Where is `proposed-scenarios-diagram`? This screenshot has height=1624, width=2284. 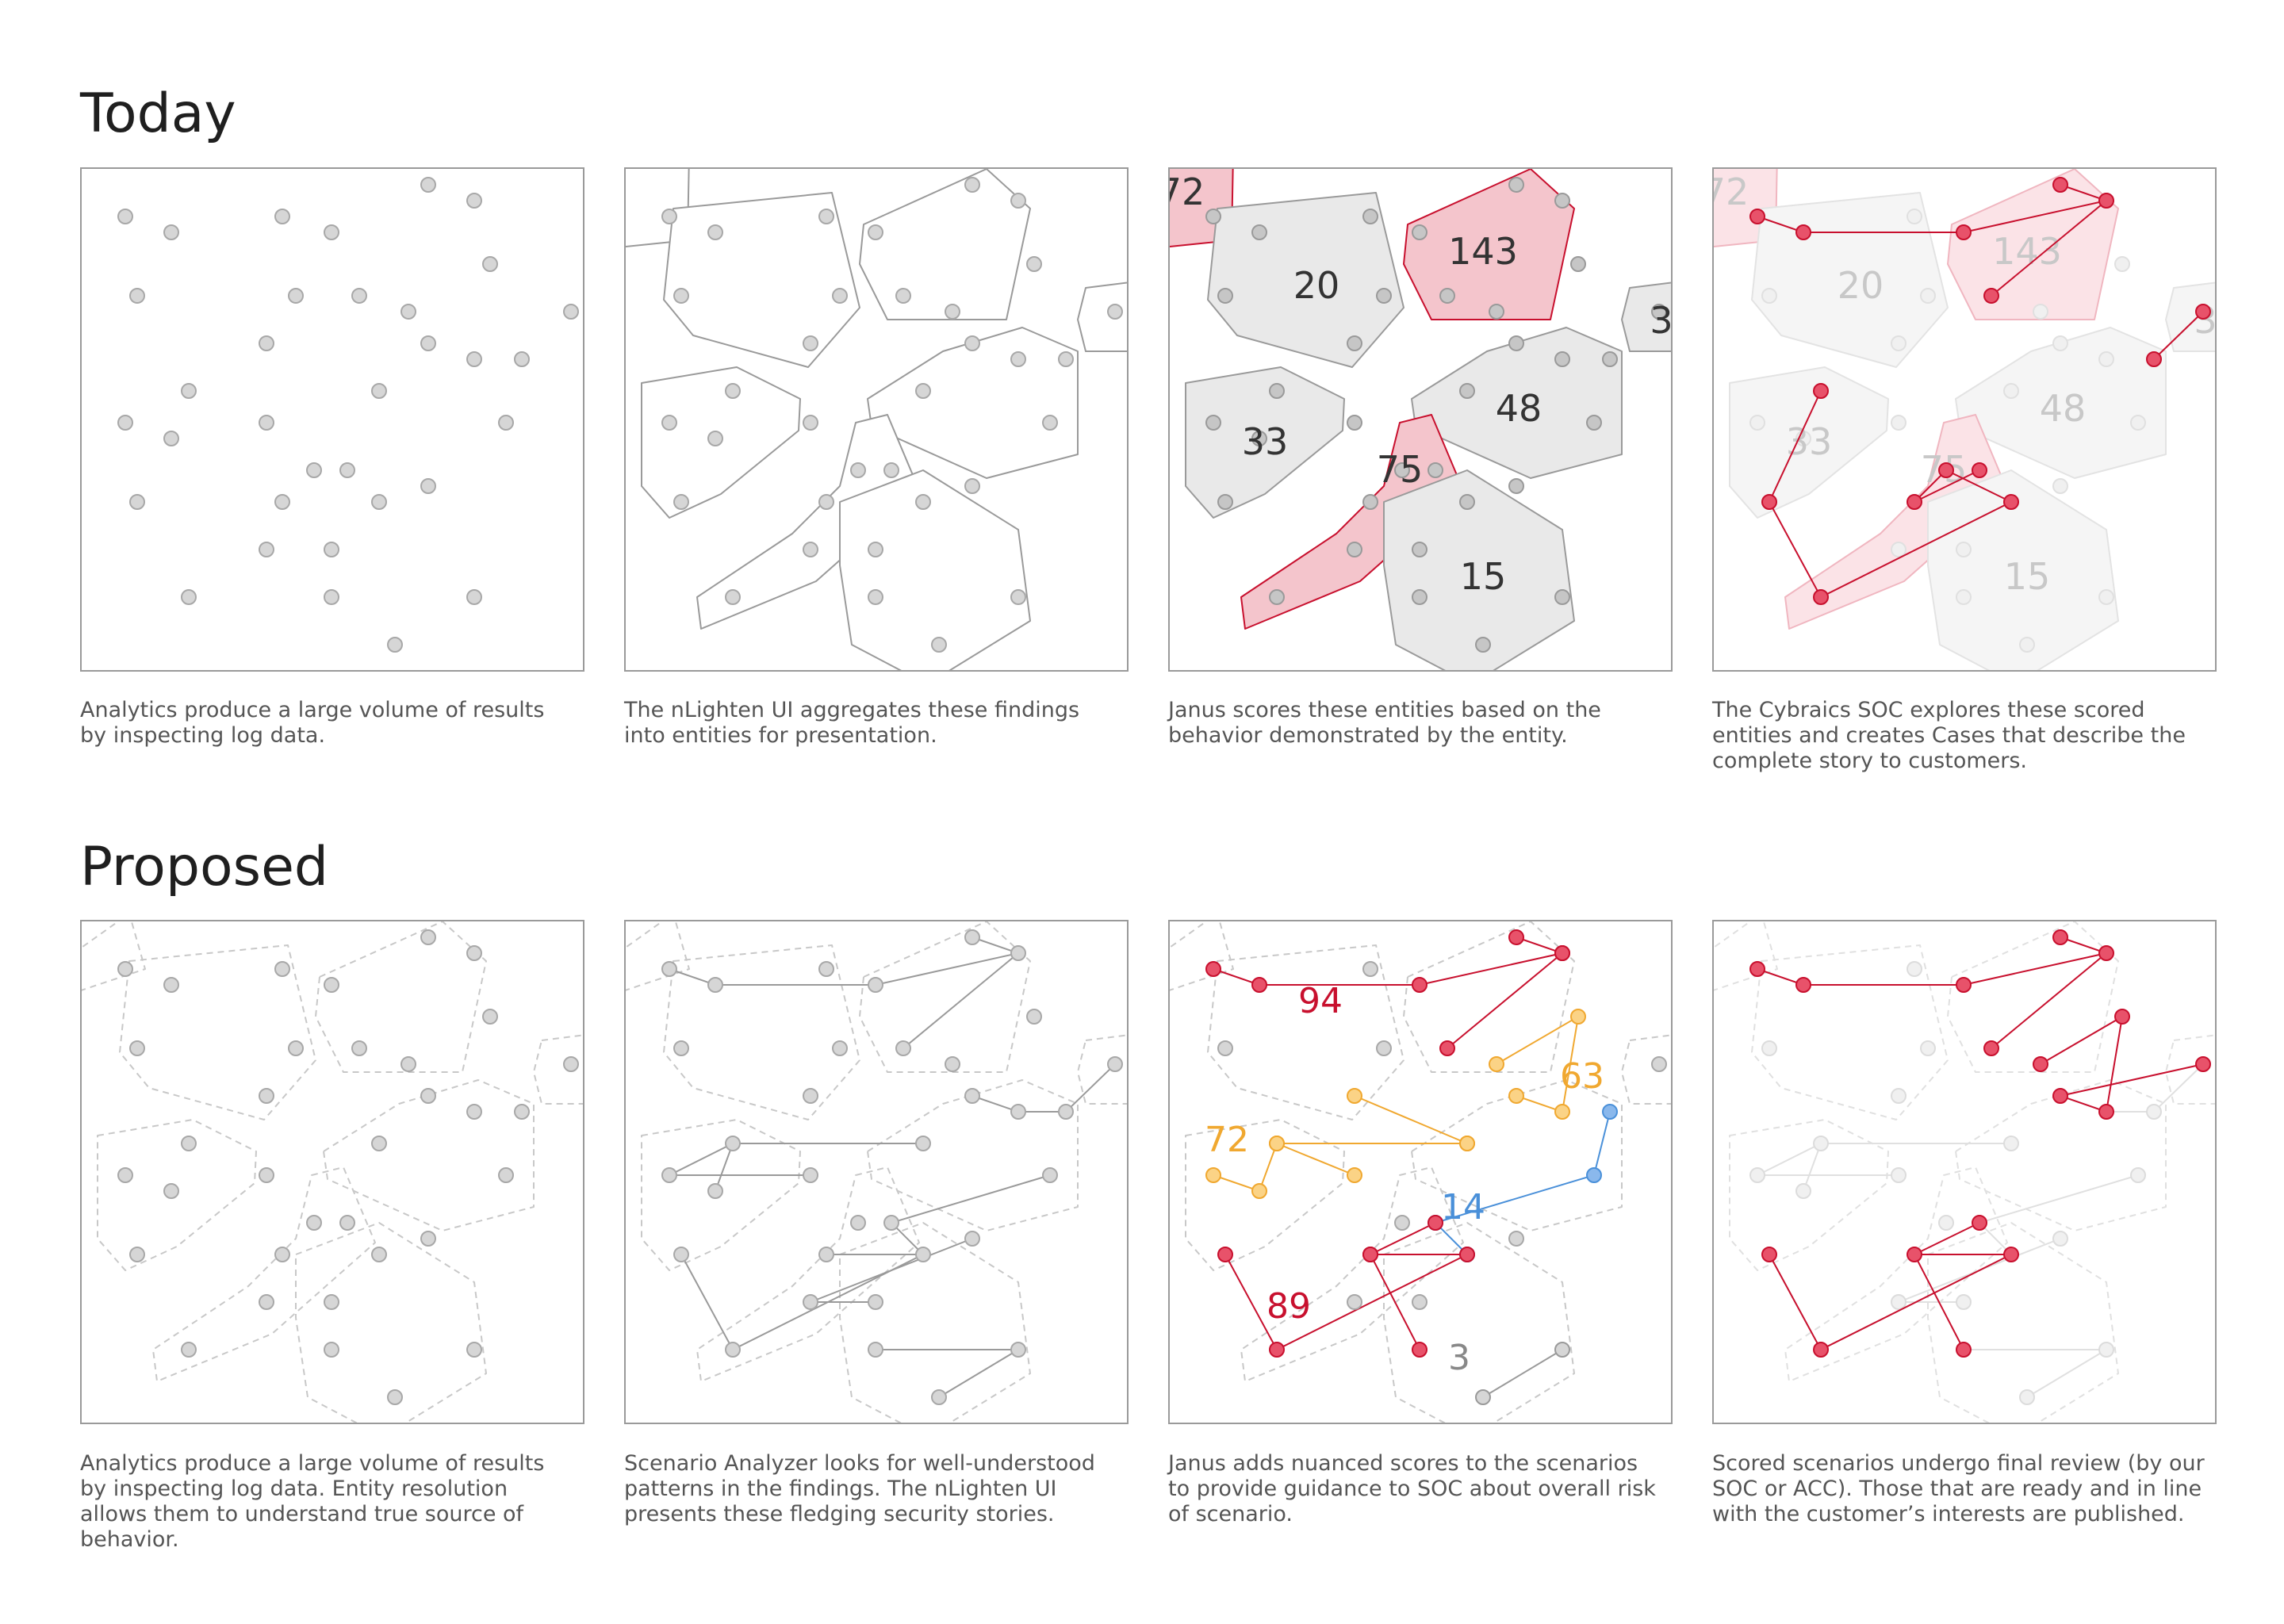 proposed-scenarios-diagram is located at coordinates (876, 1172).